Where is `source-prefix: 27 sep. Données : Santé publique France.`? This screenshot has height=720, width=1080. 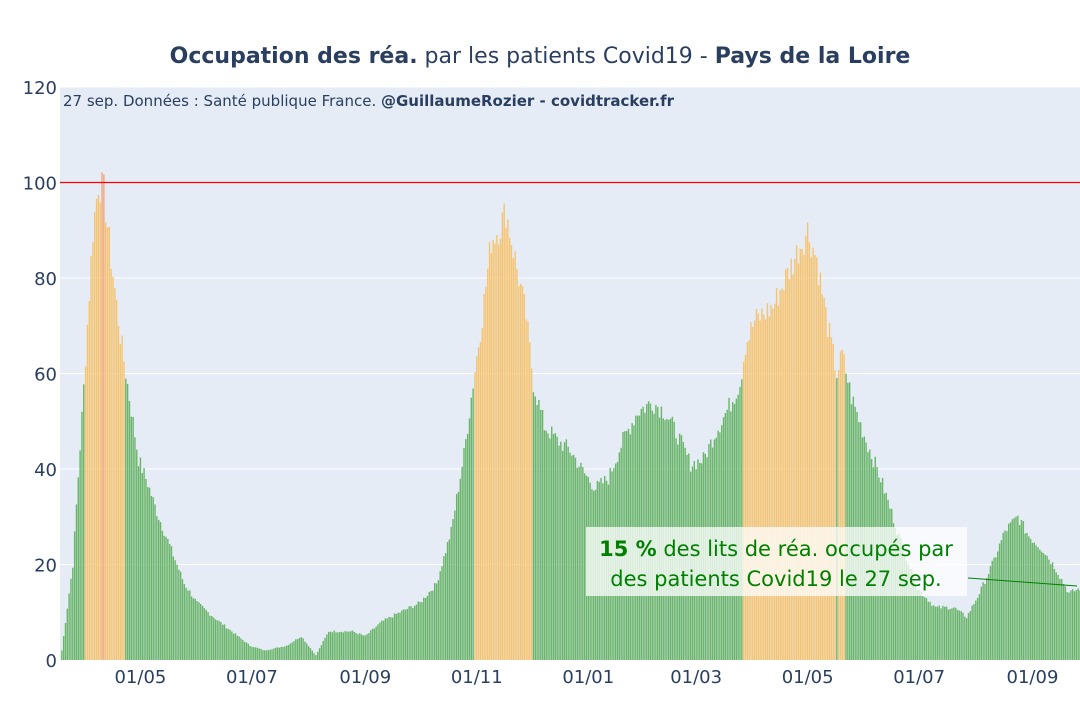 source-prefix: 27 sep. Données : Santé publique France. is located at coordinates (222, 101).